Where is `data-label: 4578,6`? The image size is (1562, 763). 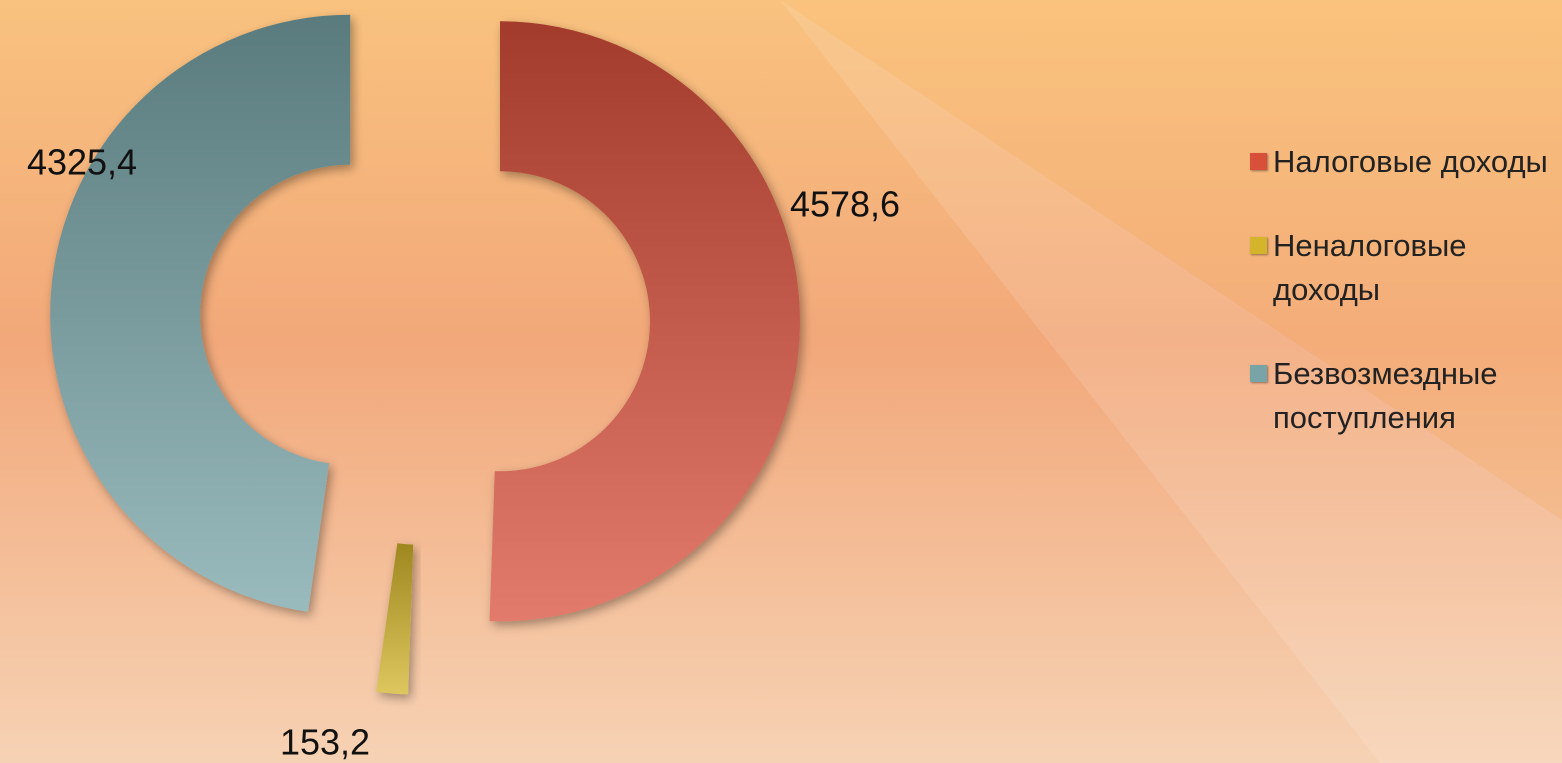
data-label: 4578,6 is located at coordinates (845, 204).